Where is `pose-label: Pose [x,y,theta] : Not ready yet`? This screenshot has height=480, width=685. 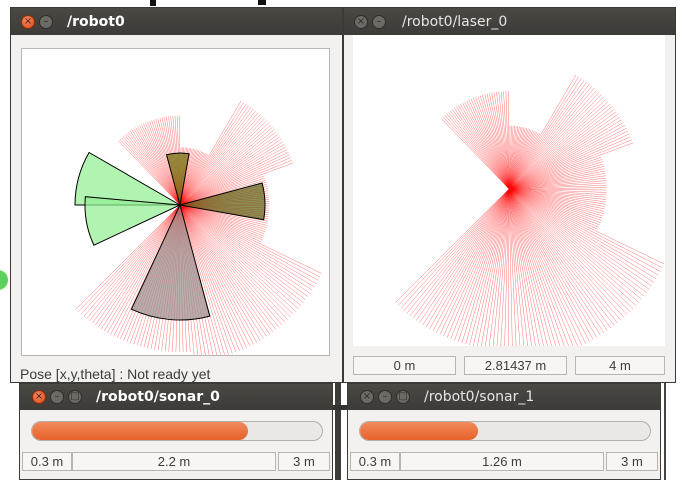 pose-label: Pose [x,y,theta] : Not ready yet is located at coordinates (115, 374).